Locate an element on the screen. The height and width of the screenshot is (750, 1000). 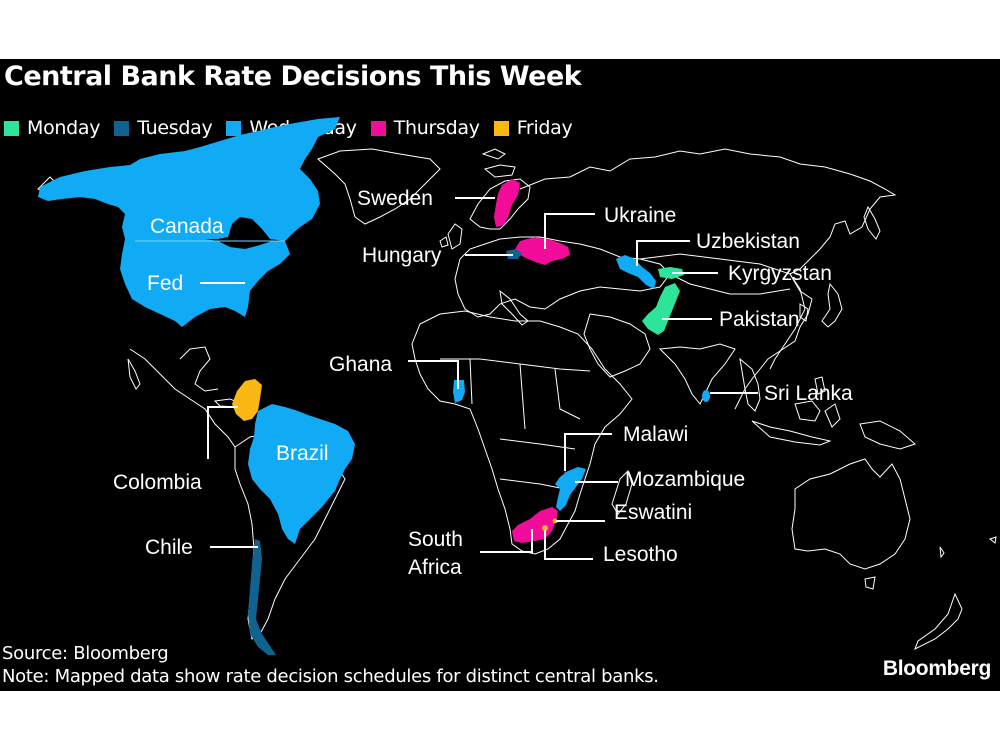
country-chile is located at coordinates (262, 597).